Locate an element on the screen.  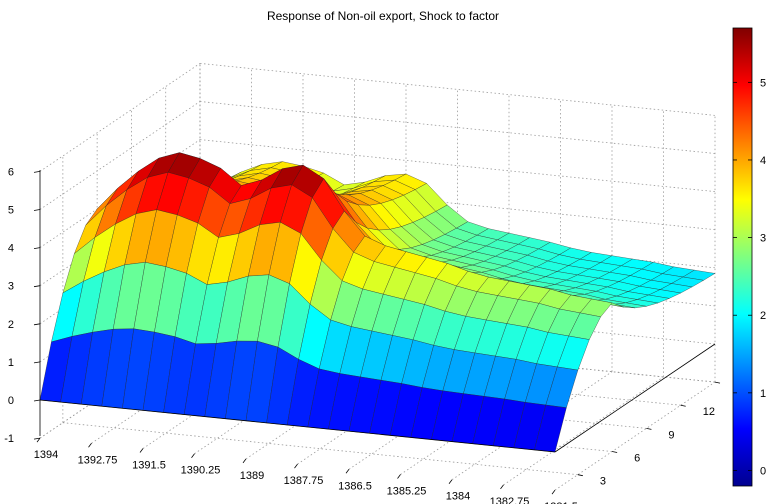
x-tick-label: 1389 is located at coordinates (252, 476).